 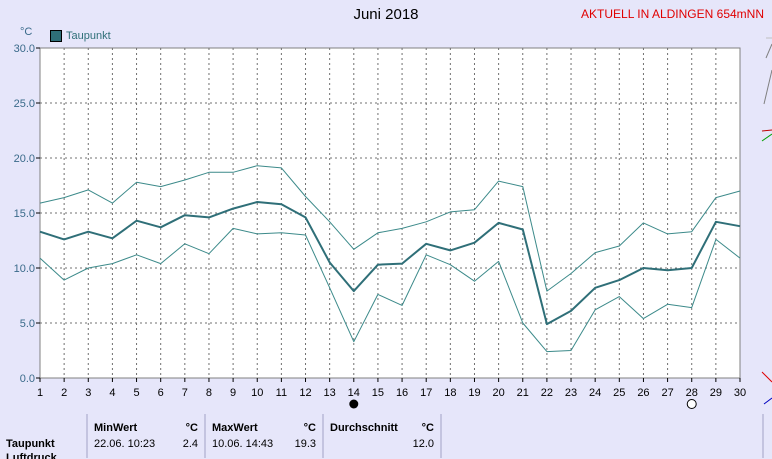 I want to click on stats-row-label-next: Luftdruck, so click(x=31, y=456).